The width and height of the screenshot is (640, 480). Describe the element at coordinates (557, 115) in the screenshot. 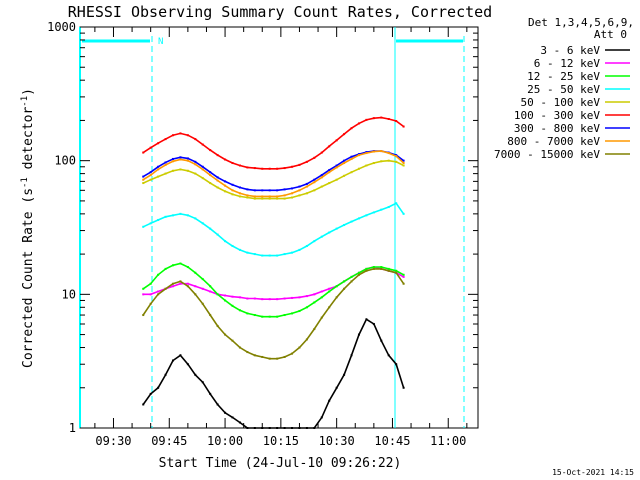

I see `legend-label: 100 - 300 keV` at that location.